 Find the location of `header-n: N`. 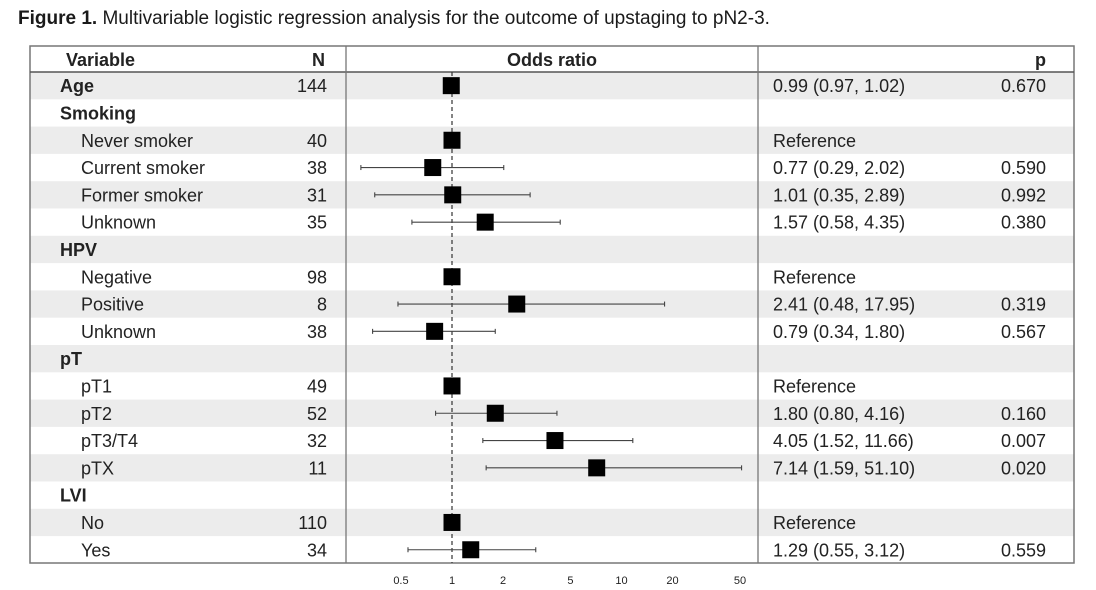

header-n: N is located at coordinates (318, 60).